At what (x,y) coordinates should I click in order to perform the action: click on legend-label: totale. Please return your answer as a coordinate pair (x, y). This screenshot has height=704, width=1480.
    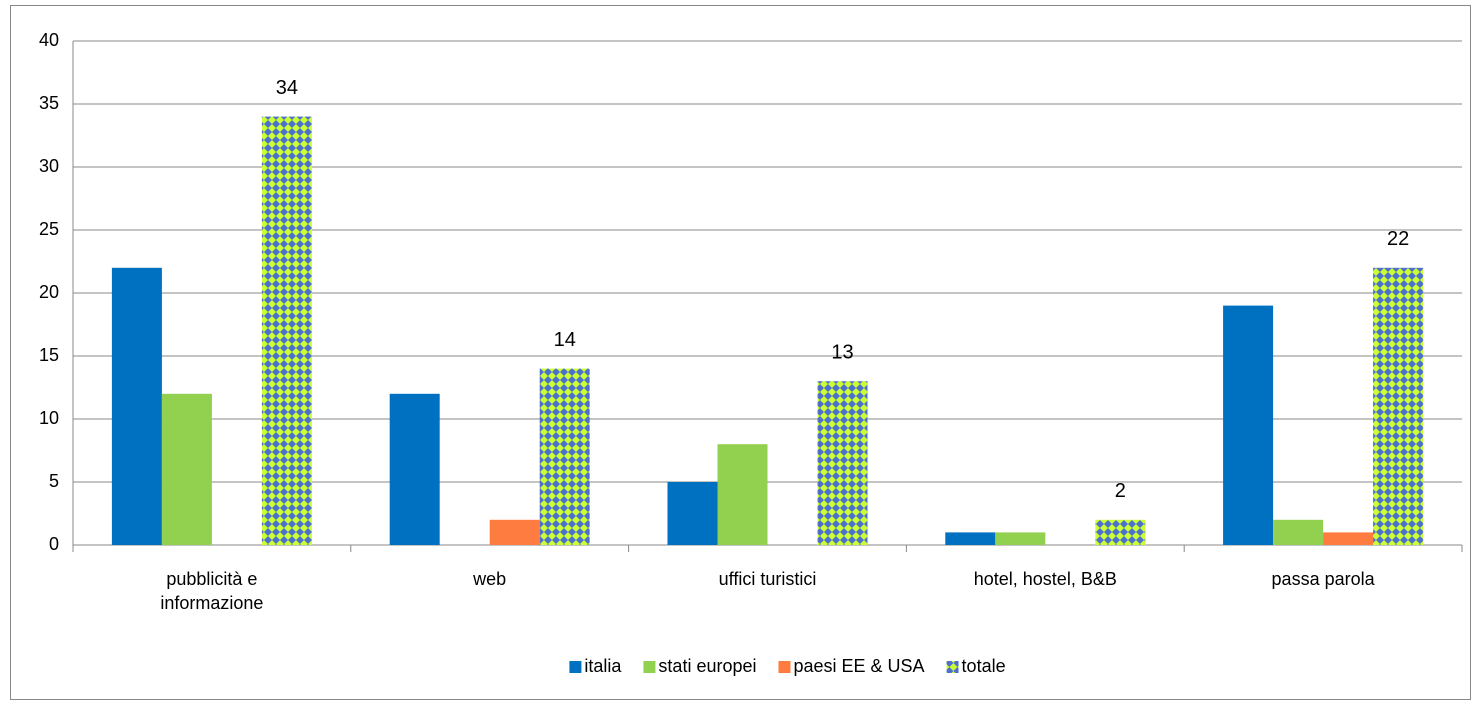
    Looking at the image, I should click on (984, 666).